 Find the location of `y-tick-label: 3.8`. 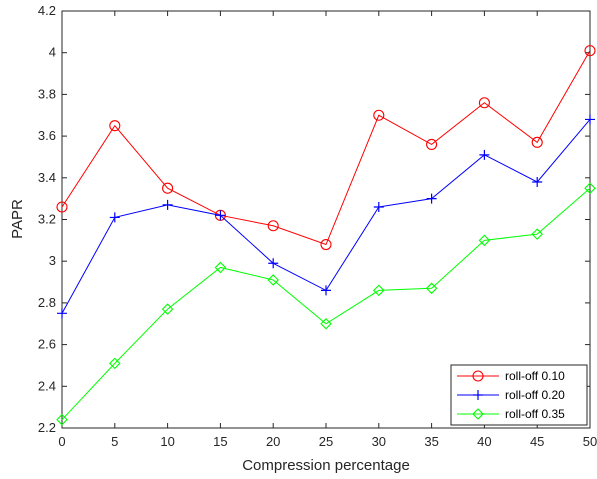

y-tick-label: 3.8 is located at coordinates (47, 93).